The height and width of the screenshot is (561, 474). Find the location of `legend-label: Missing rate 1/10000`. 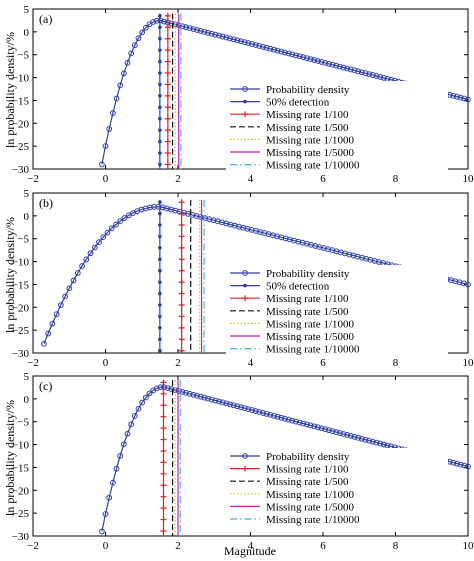

legend-label: Missing rate 1/10000 is located at coordinates (313, 166).